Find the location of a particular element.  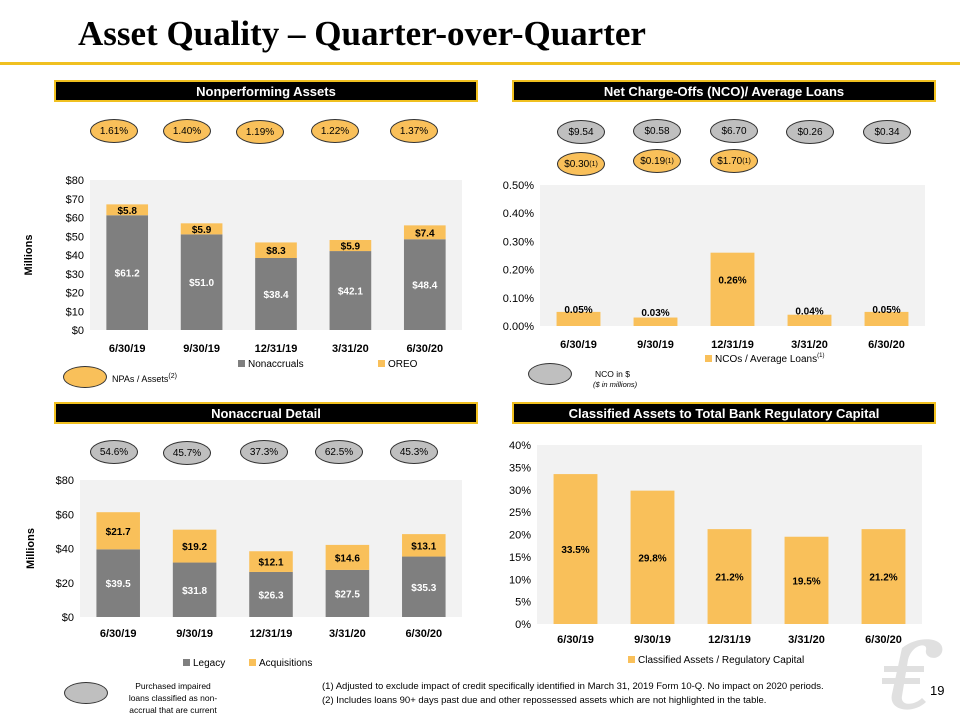

npa-legend-label: NPAs / Assets(2) is located at coordinates (144, 378).